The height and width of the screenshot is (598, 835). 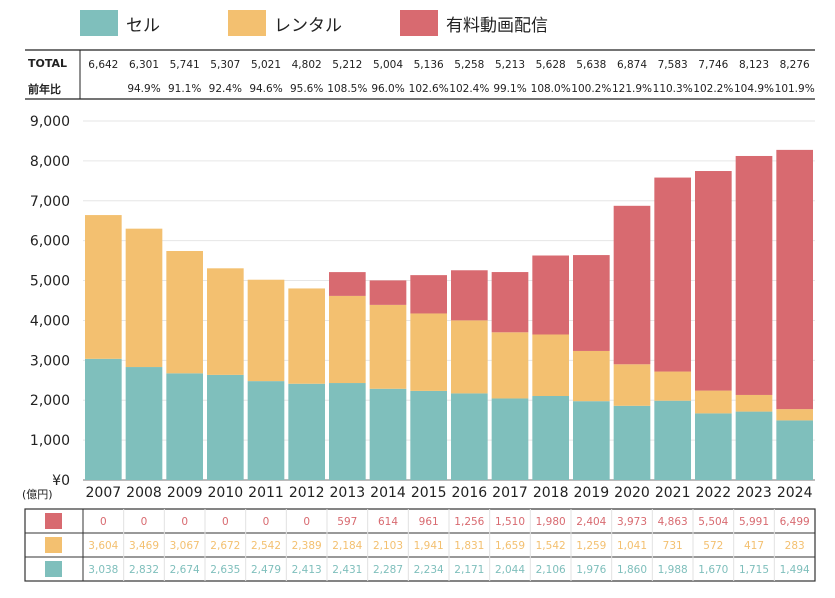 I want to click on total-value: 5,258, so click(x=469, y=65).